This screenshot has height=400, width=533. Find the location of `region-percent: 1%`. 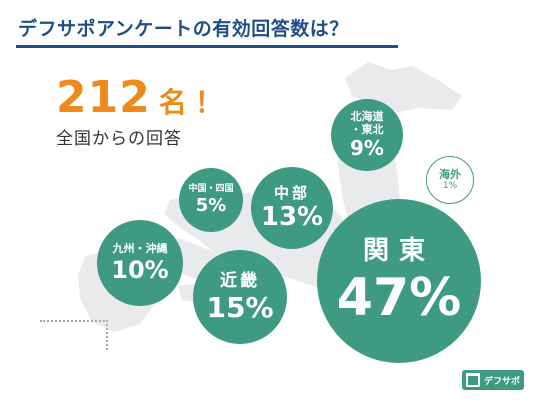

region-percent: 1% is located at coordinates (450, 186).